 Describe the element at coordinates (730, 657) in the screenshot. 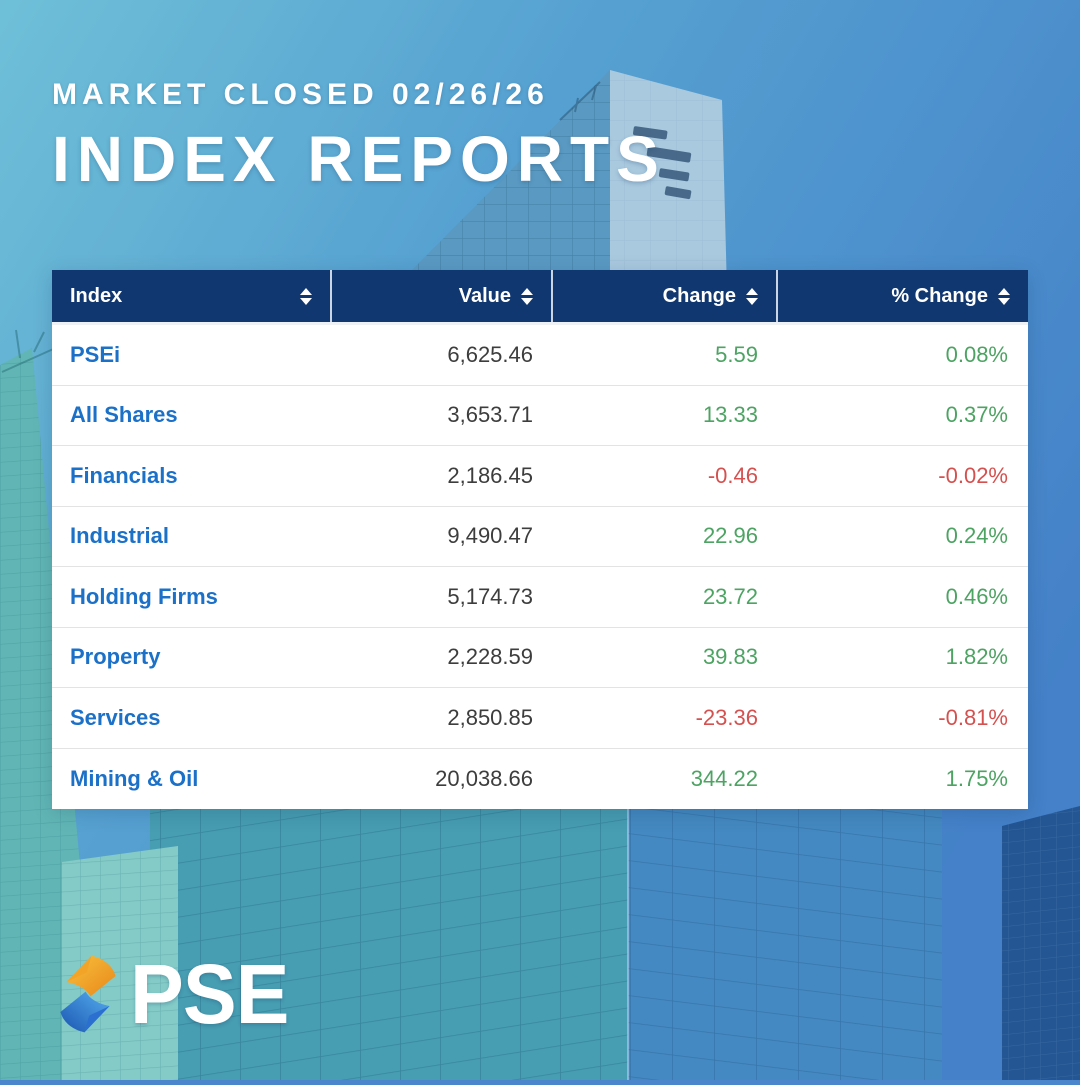

I see `index-change: 39.83` at that location.